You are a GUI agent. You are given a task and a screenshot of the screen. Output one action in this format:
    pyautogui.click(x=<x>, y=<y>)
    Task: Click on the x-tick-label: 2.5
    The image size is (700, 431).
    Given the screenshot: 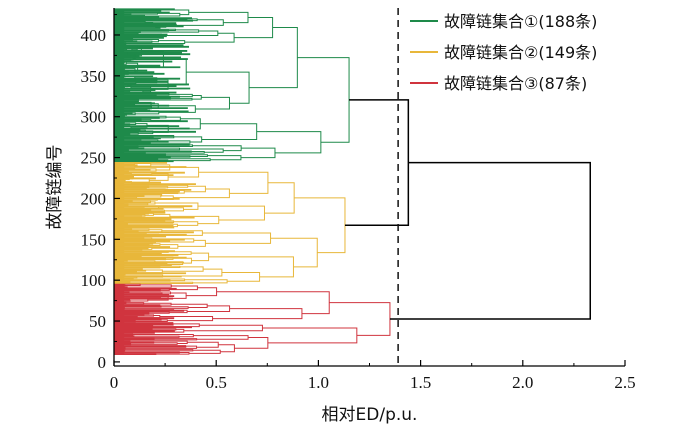 What is the action you would take?
    pyautogui.click(x=624, y=382)
    